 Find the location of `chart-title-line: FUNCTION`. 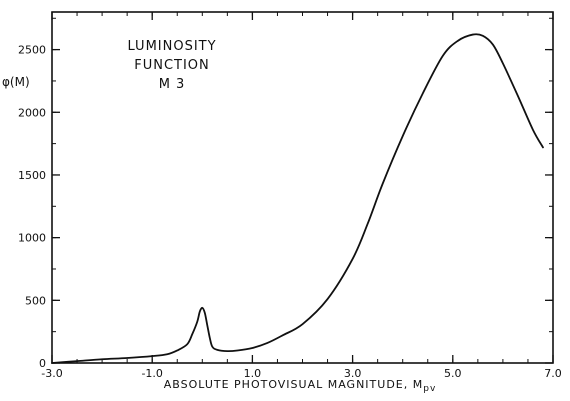

chart-title-line: FUNCTION is located at coordinates (172, 65).